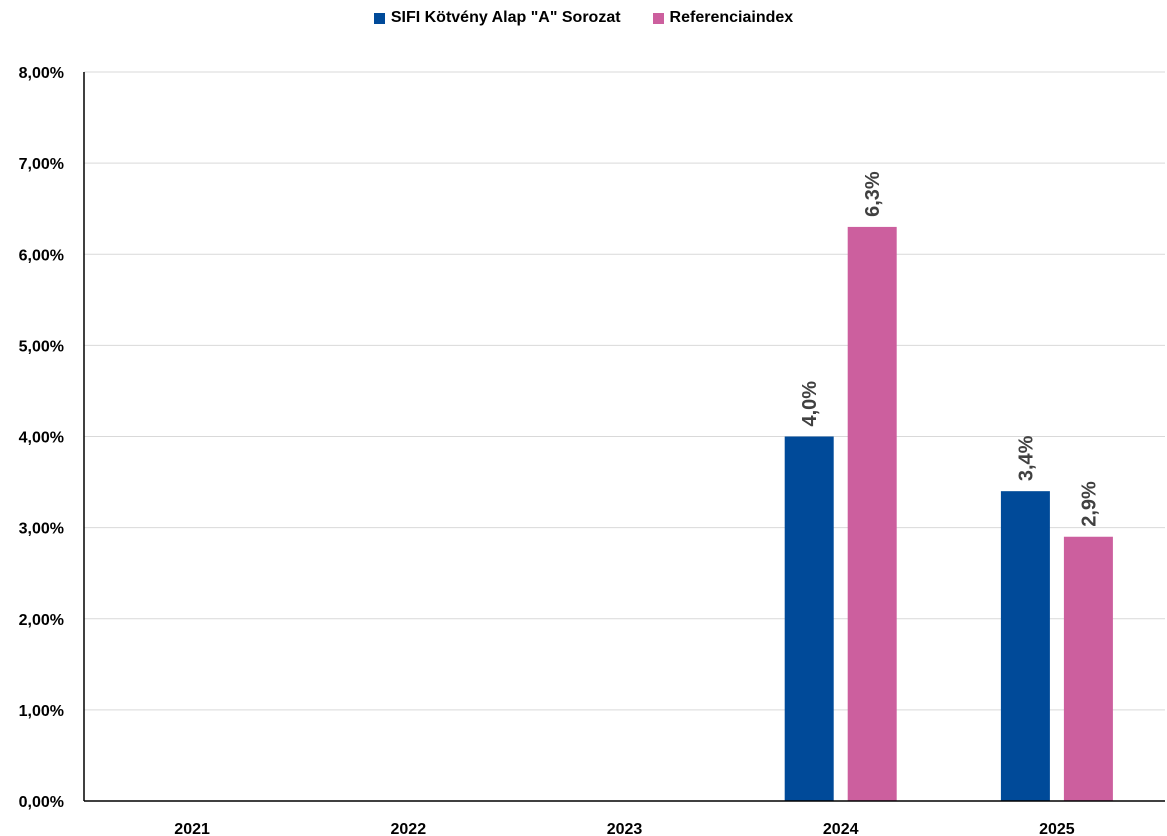  Describe the element at coordinates (841, 828) in the screenshot. I see `x-tick-label-2024: 2024` at that location.